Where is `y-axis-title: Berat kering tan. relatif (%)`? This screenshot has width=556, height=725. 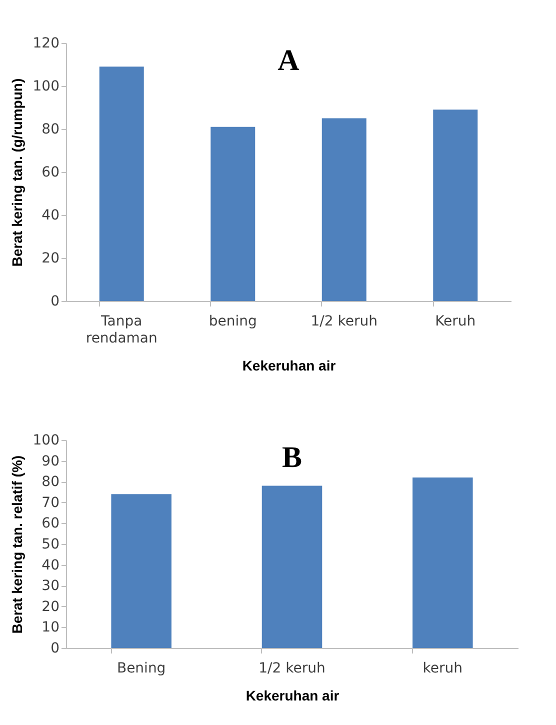
y-axis-title: Berat kering tan. relatif (%) is located at coordinates (16, 544).